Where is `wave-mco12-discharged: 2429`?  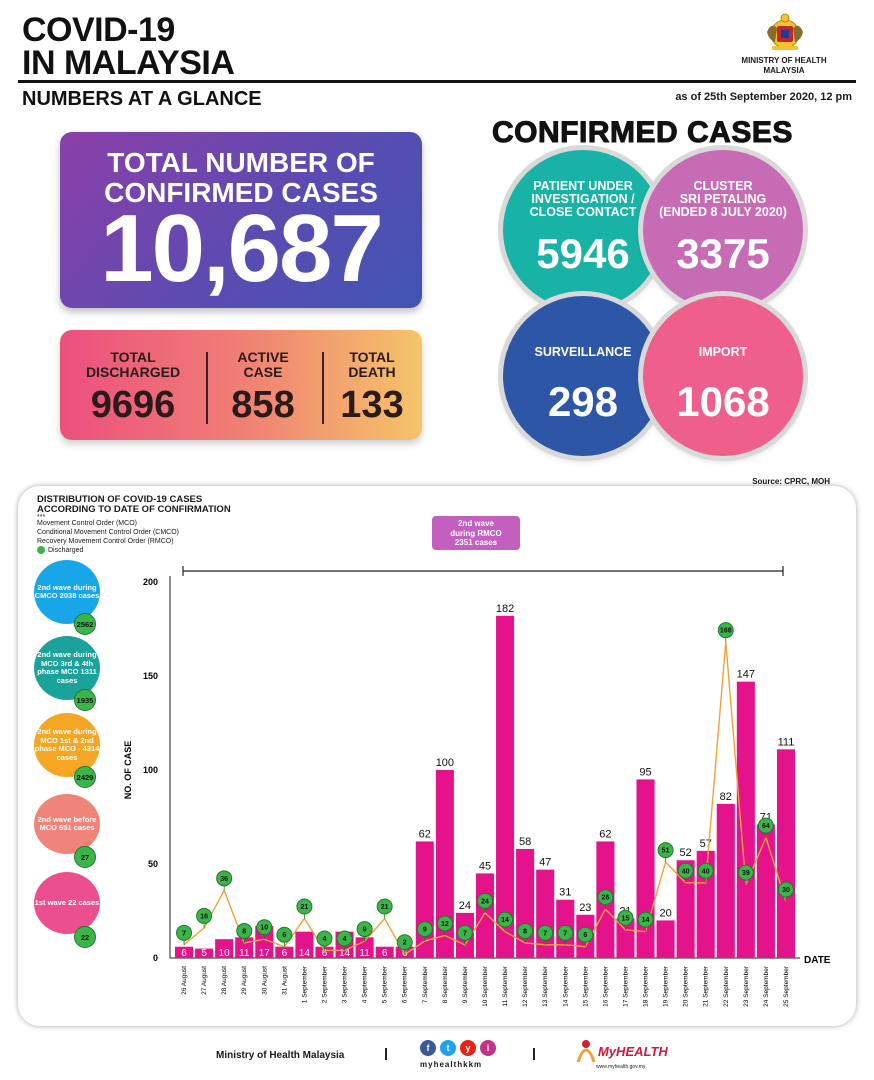
wave-mco12-discharged: 2429 is located at coordinates (85, 777).